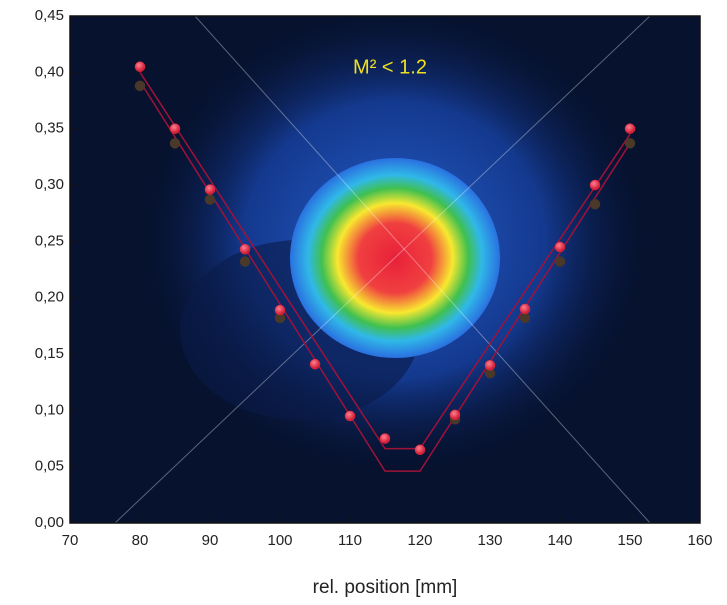  Describe the element at coordinates (629, 540) in the screenshot. I see `x-tick-label: 150` at that location.